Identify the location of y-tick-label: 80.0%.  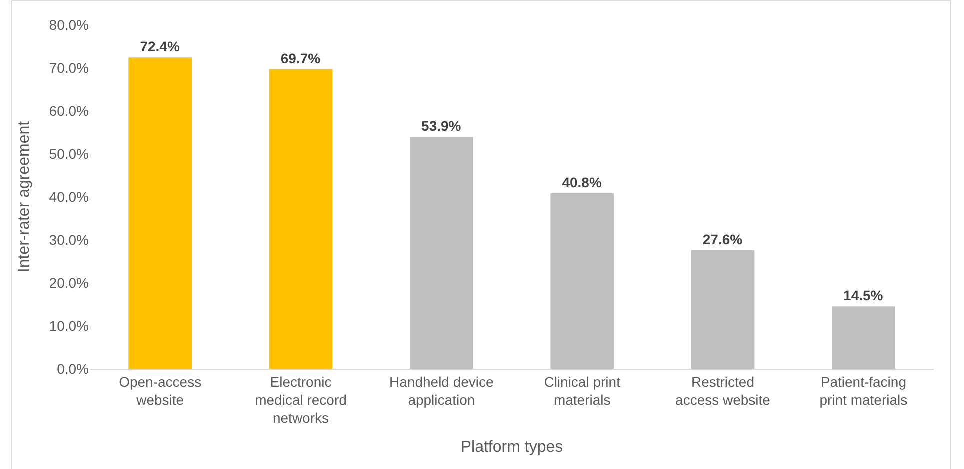
(69, 24).